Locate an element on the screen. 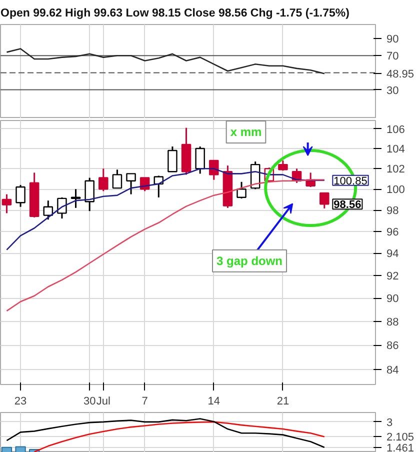 The image size is (417, 452). chart-title: Open 99.62 High 99.63 Low 98.15 Close 98.56 Chg -1.75 (-1.75%) is located at coordinates (175, 14).